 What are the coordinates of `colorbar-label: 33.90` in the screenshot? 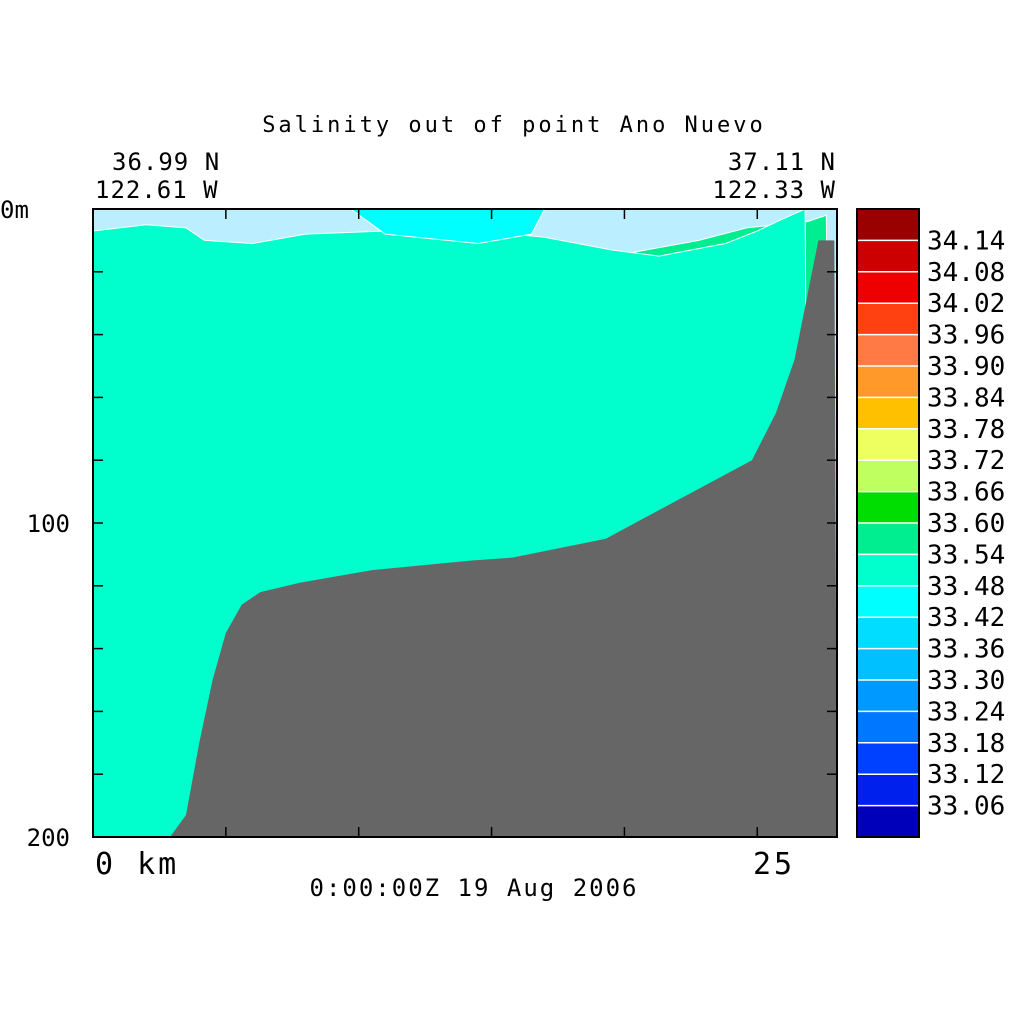 It's located at (966, 367).